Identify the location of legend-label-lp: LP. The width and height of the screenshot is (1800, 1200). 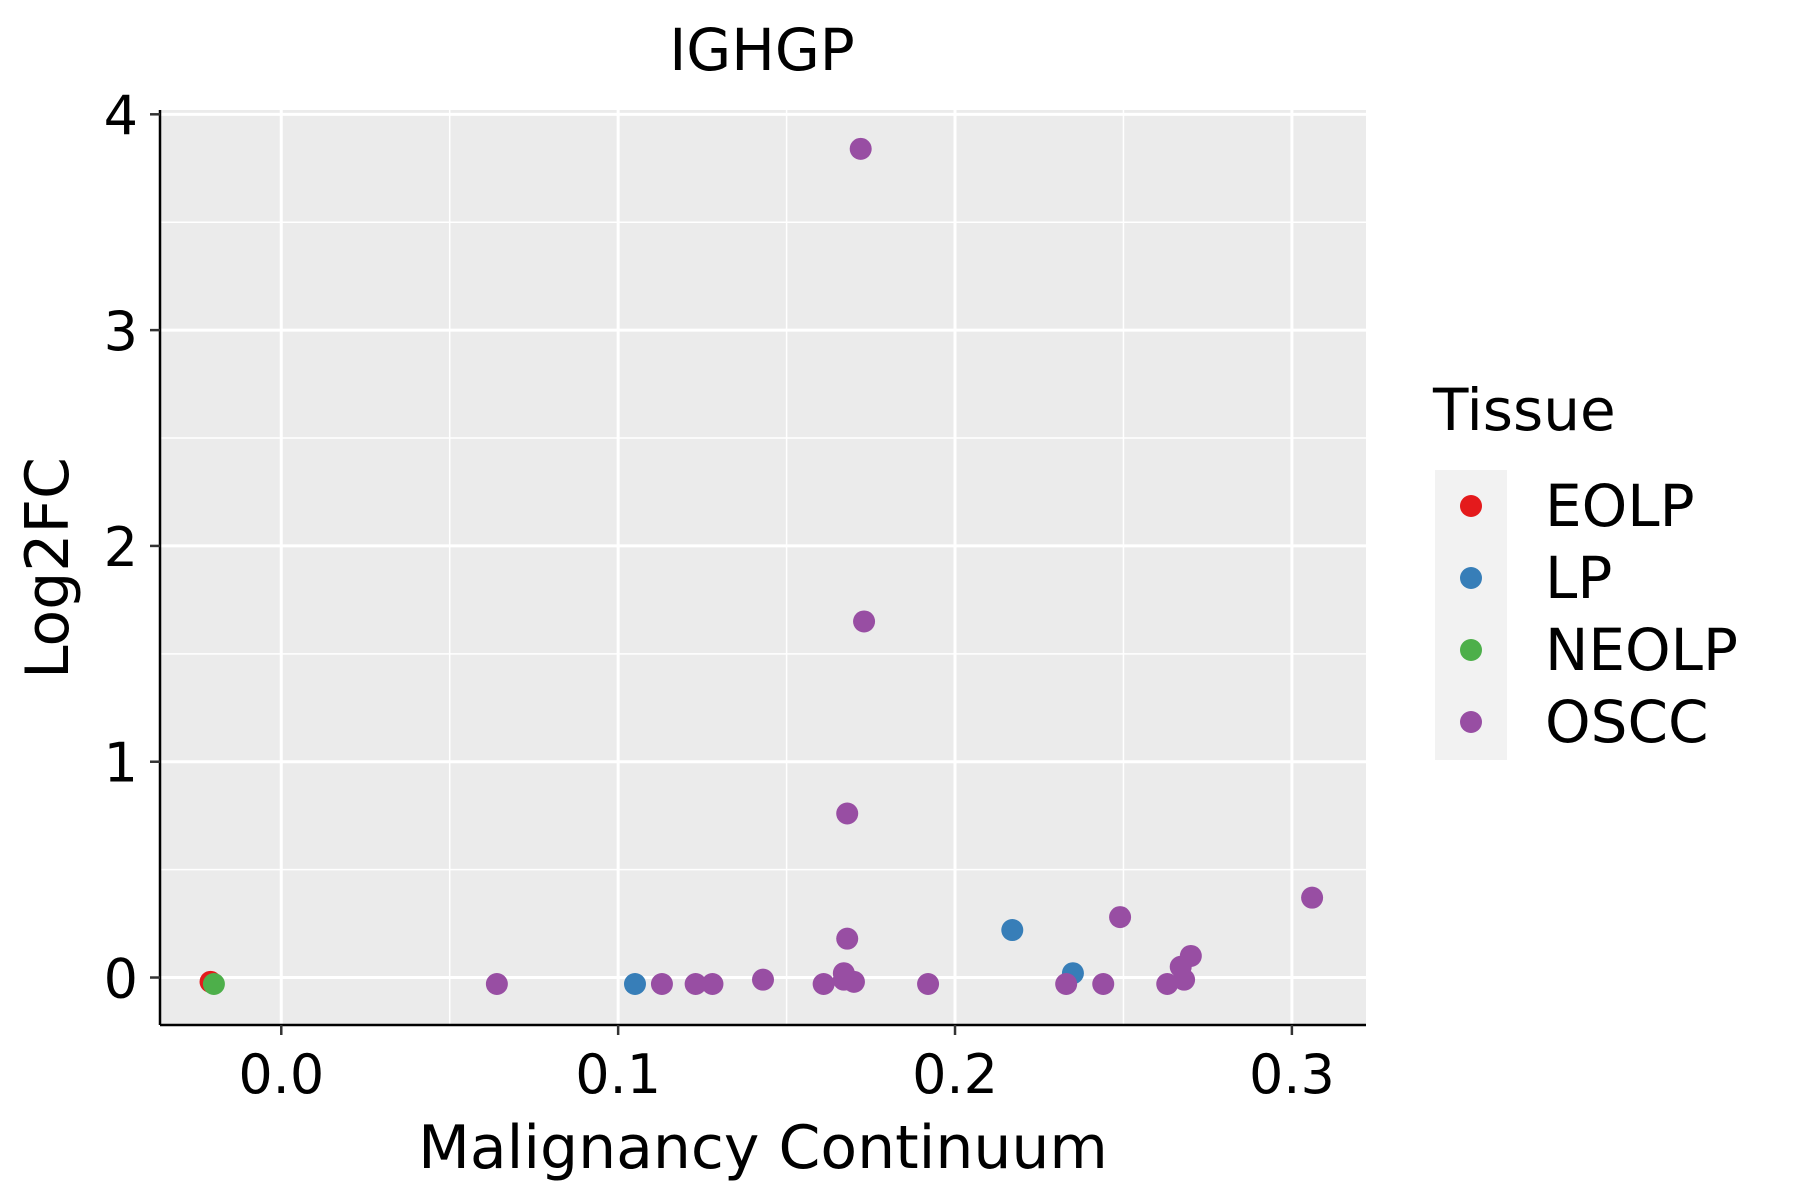
(1578, 578).